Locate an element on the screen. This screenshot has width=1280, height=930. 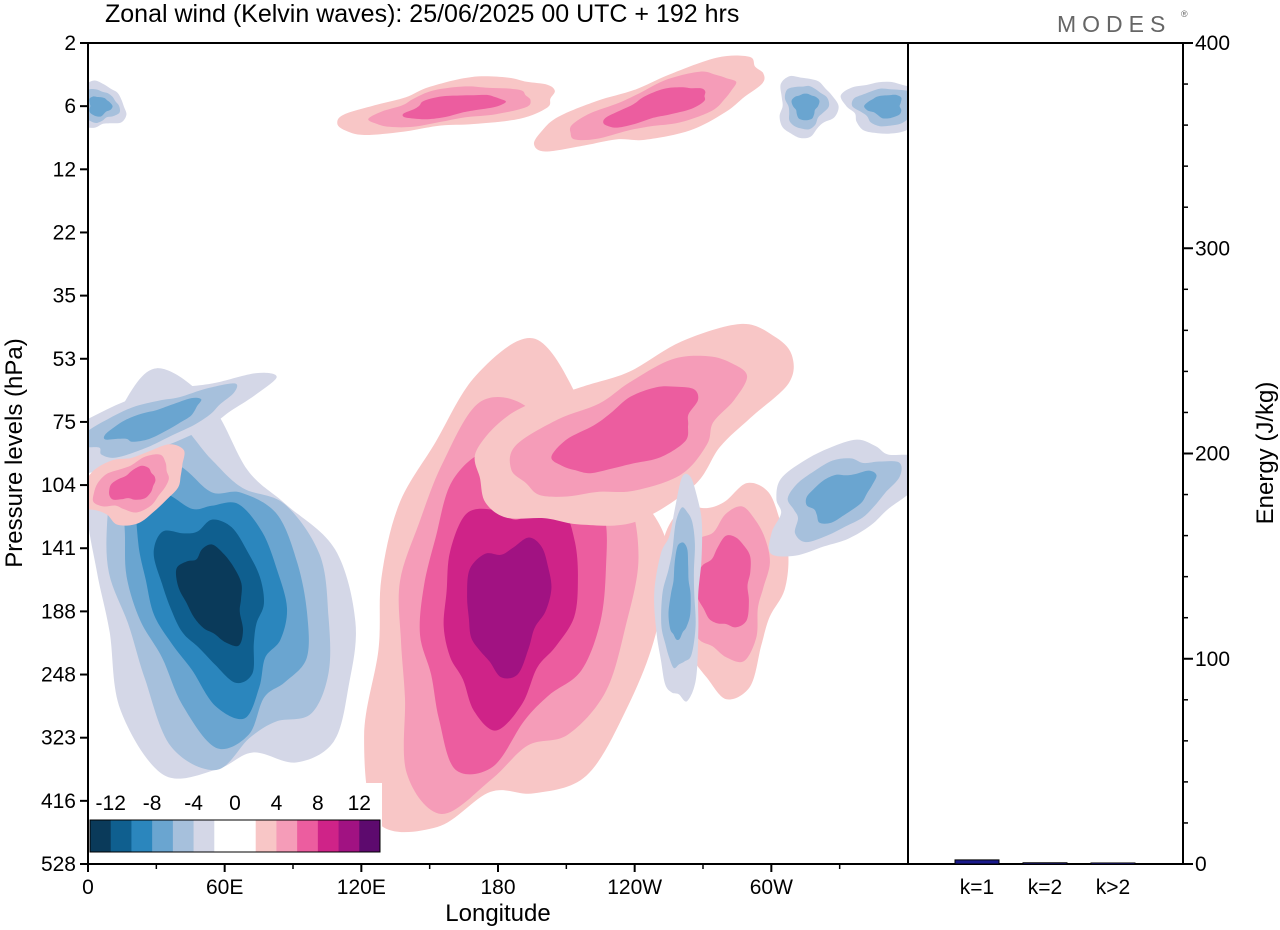
x-tick-label: 180 is located at coordinates (497, 887).